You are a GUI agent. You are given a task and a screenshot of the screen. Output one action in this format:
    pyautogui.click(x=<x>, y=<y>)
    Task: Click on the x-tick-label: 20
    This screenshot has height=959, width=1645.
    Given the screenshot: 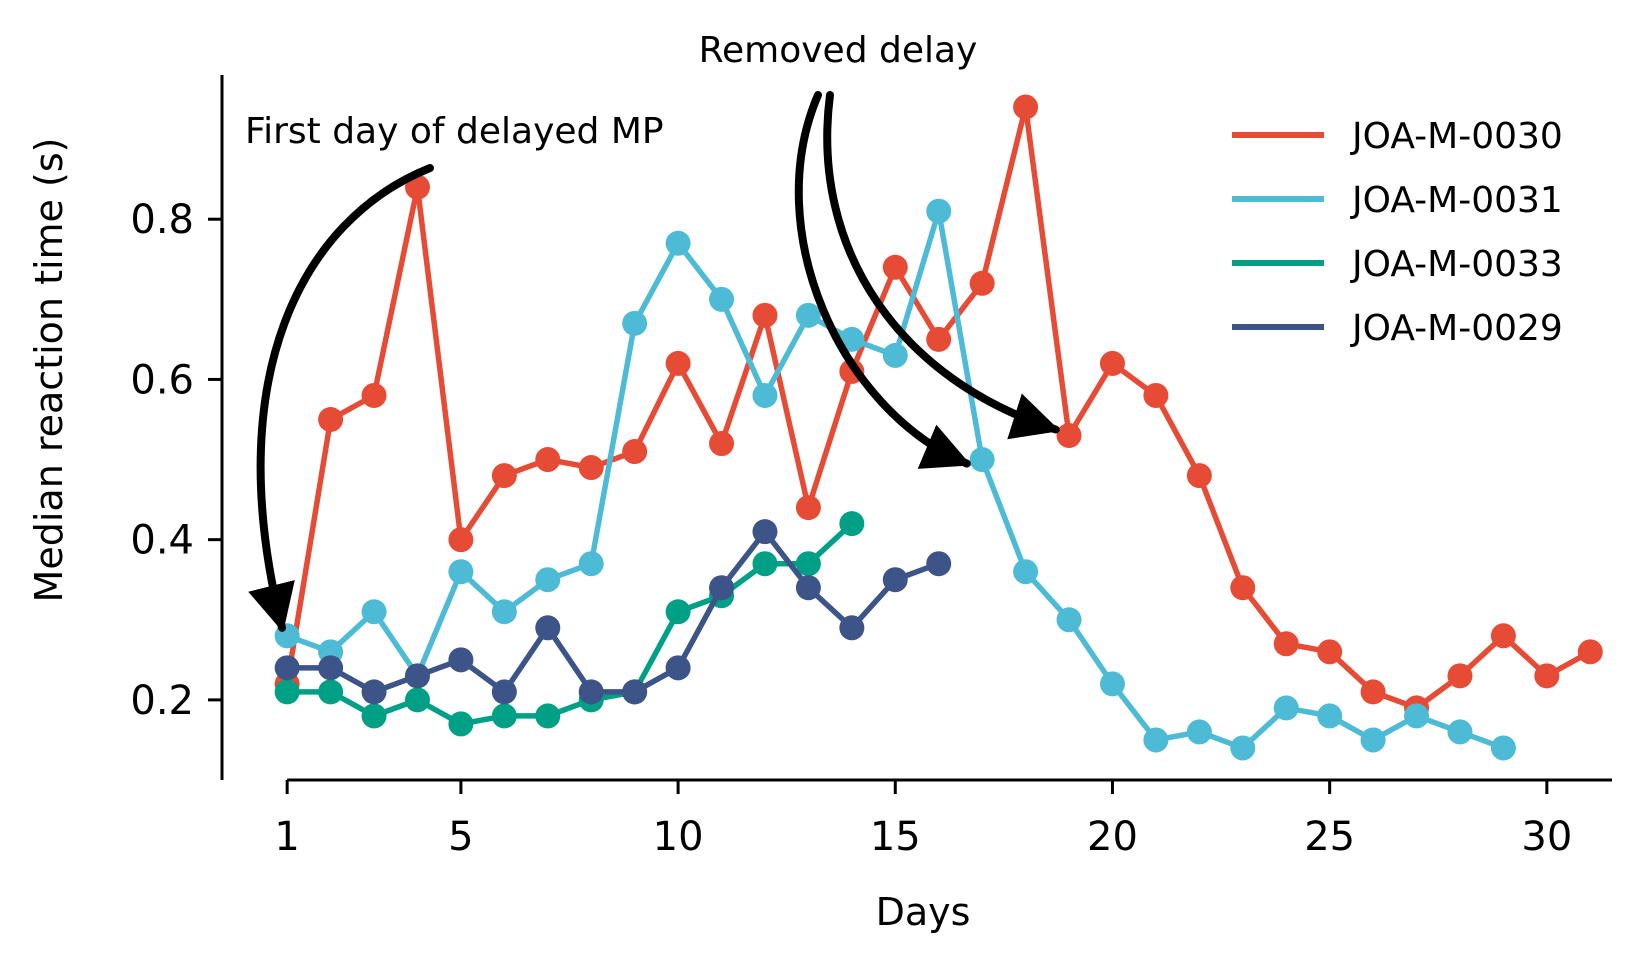 What is the action you would take?
    pyautogui.click(x=1112, y=837)
    